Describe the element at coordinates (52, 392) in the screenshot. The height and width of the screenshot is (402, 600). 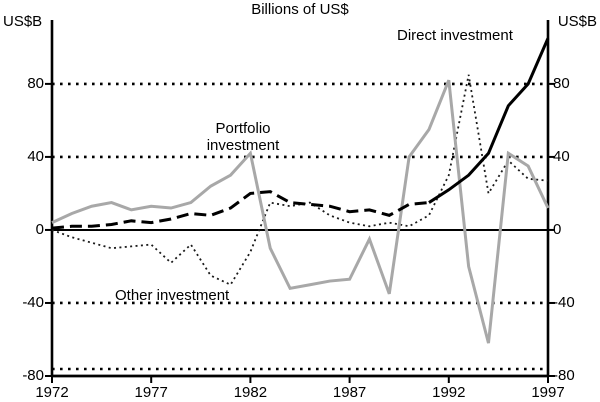
I see `x-tick-label-1972: 1972` at that location.